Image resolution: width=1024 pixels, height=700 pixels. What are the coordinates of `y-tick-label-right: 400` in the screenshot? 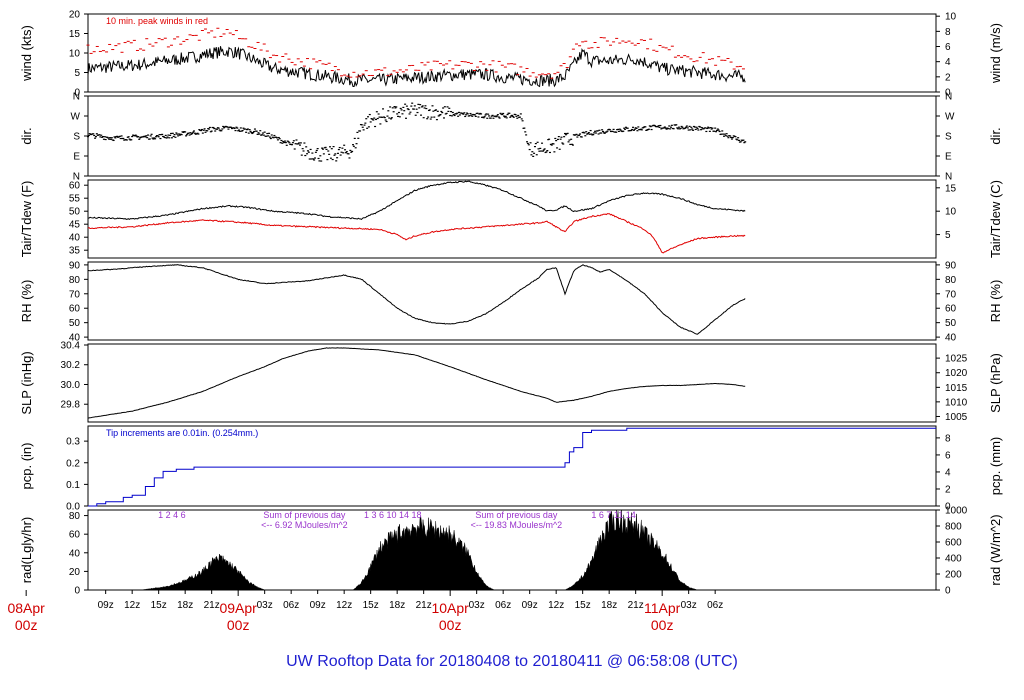 It's located at (953, 559).